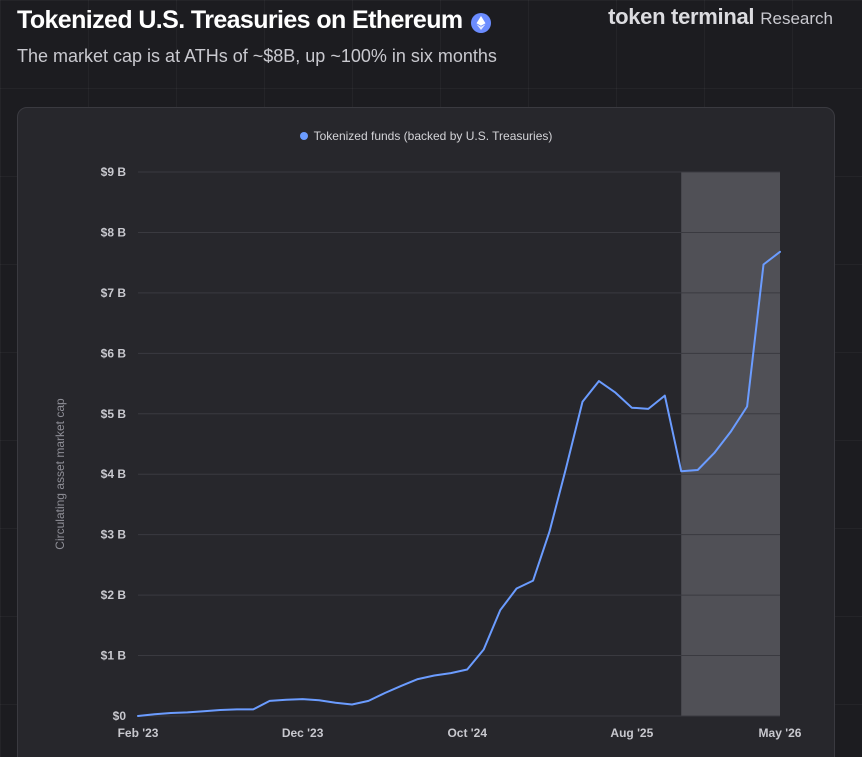 The height and width of the screenshot is (757, 862). What do you see at coordinates (681, 16) in the screenshot?
I see `brand-name: token terminal` at bounding box center [681, 16].